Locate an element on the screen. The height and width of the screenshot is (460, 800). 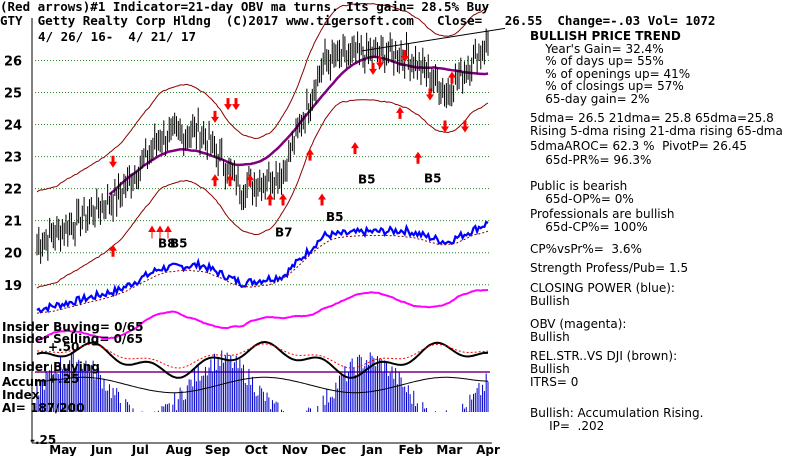
sidebar-stat-line: 65d-OP%= 0% is located at coordinates (582, 199).